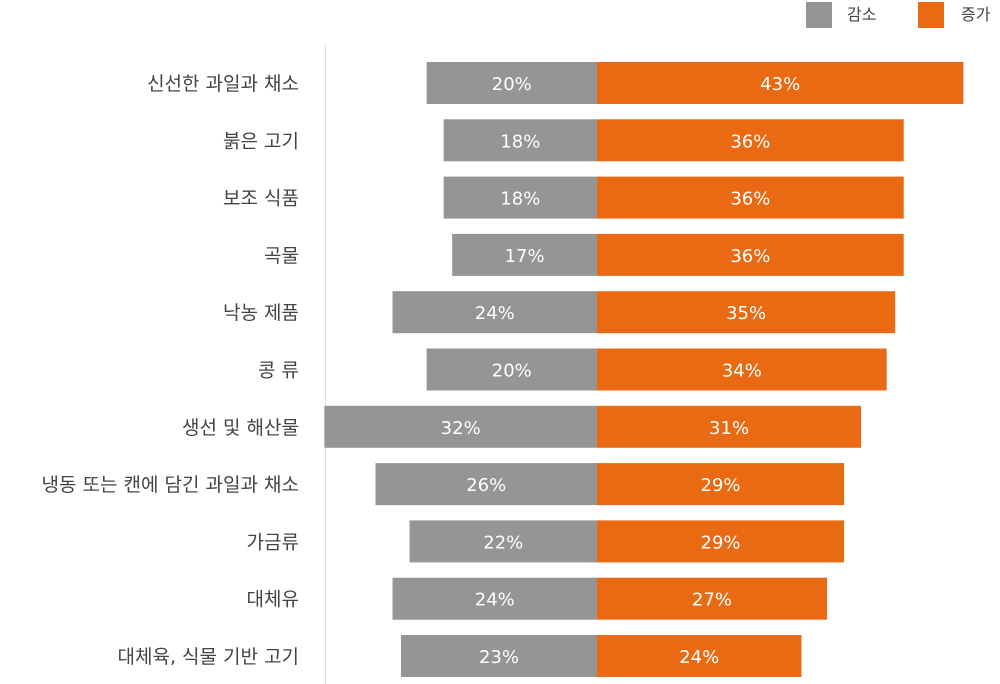  I want to click on legend: 감소 증가, so click(898, 15).